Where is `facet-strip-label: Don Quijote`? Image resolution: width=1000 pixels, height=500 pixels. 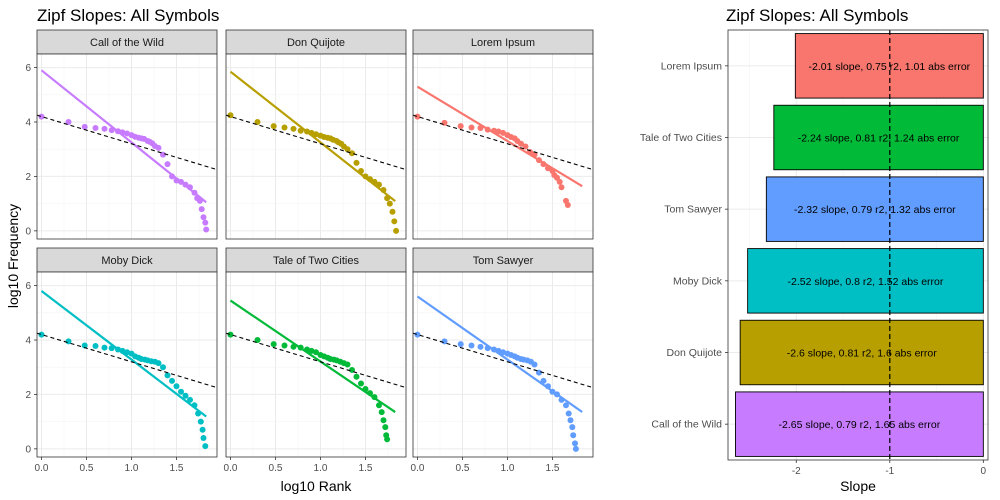 facet-strip-label: Don Quijote is located at coordinates (316, 43).